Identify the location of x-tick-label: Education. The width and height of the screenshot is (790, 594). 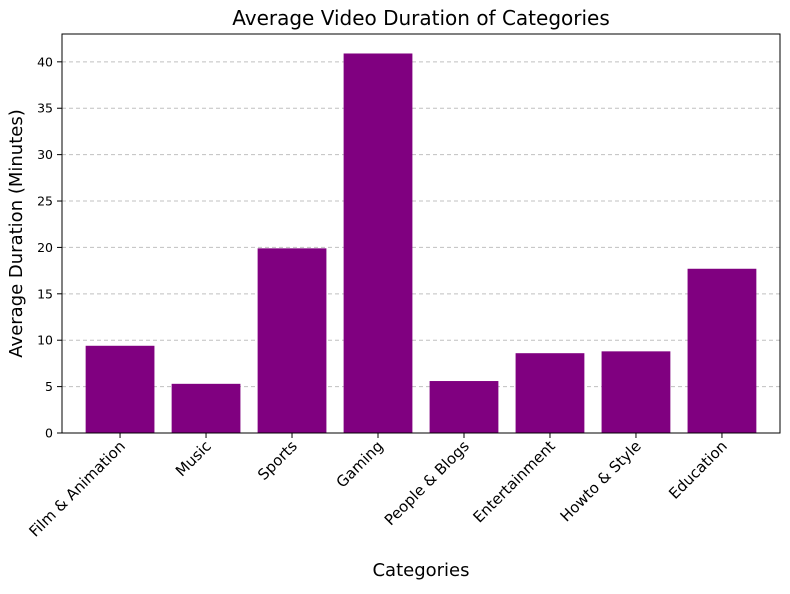
(698, 470).